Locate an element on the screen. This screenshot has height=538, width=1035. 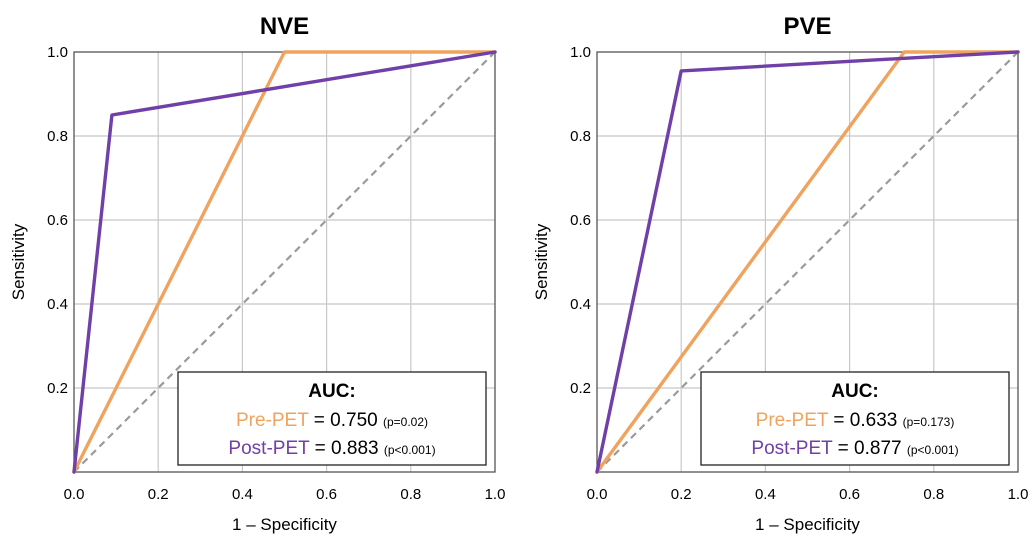
legend-entry-pre-pet: Pre-PET = 0.633 (p=0.173) is located at coordinates (855, 420).